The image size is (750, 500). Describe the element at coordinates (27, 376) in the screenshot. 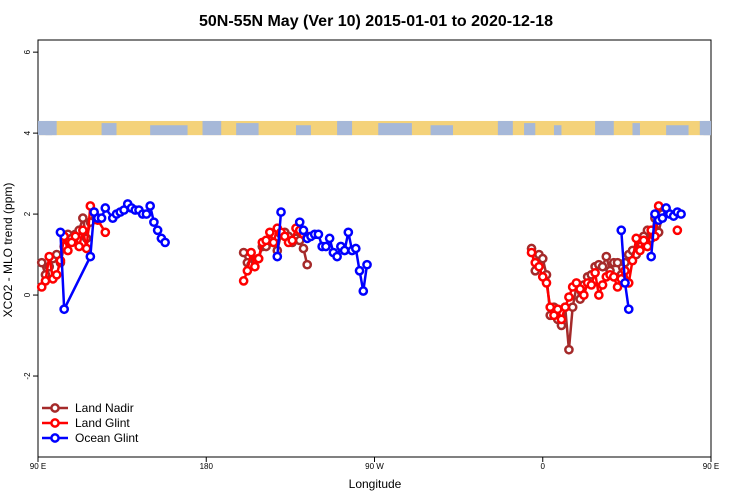

I see `y-tick-label: -2` at that location.